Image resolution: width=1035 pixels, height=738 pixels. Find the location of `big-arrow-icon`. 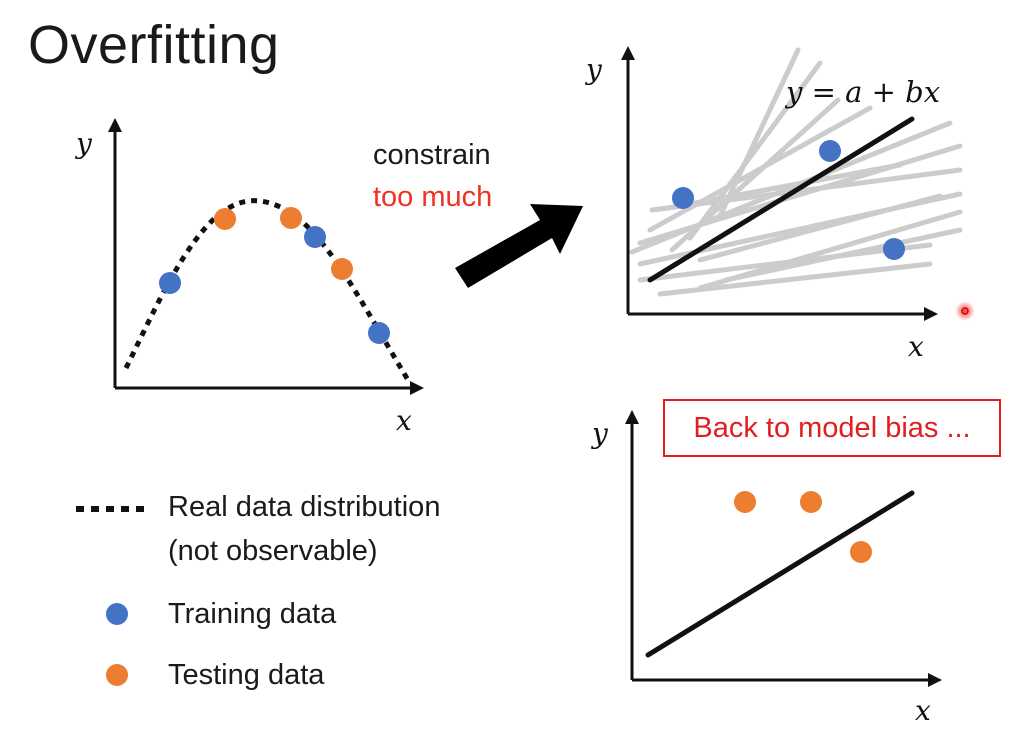

big-arrow-icon is located at coordinates (519, 246).